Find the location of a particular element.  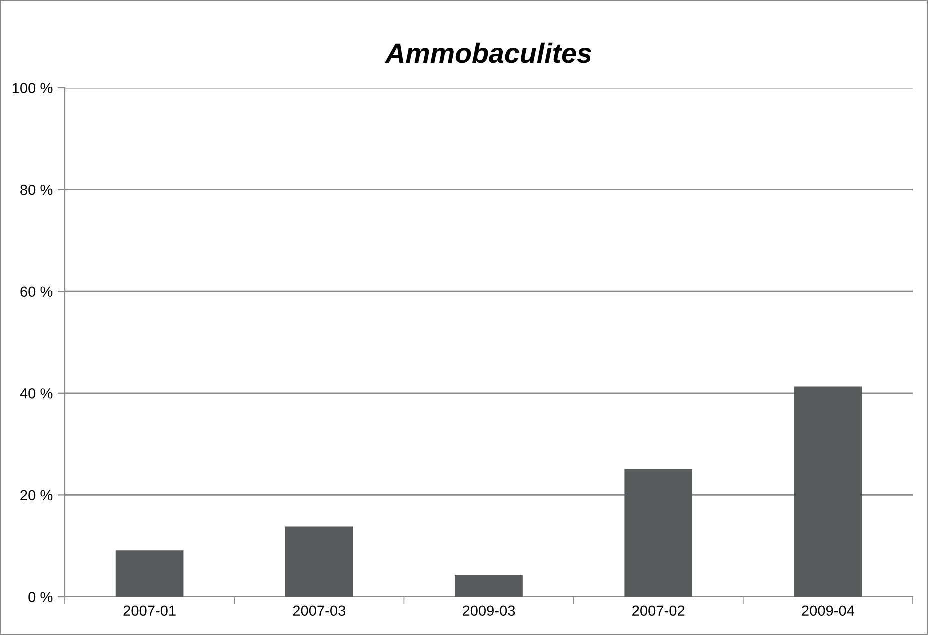

x-tick-label: 2007-01 is located at coordinates (150, 611).